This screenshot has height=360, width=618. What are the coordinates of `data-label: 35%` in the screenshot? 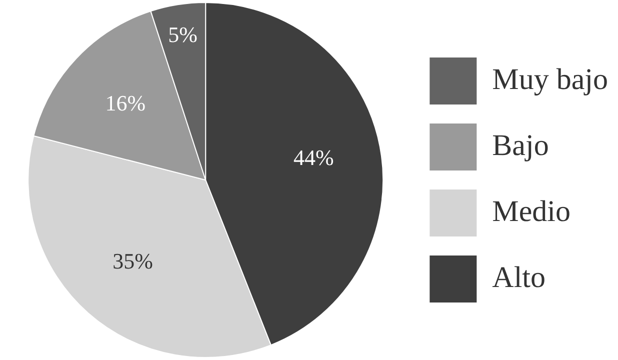 It's located at (132, 261).